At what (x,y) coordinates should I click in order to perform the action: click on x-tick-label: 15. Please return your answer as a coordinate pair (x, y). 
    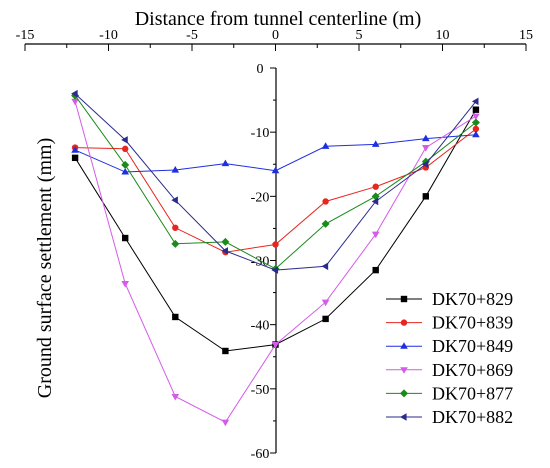
    Looking at the image, I should click on (526, 35).